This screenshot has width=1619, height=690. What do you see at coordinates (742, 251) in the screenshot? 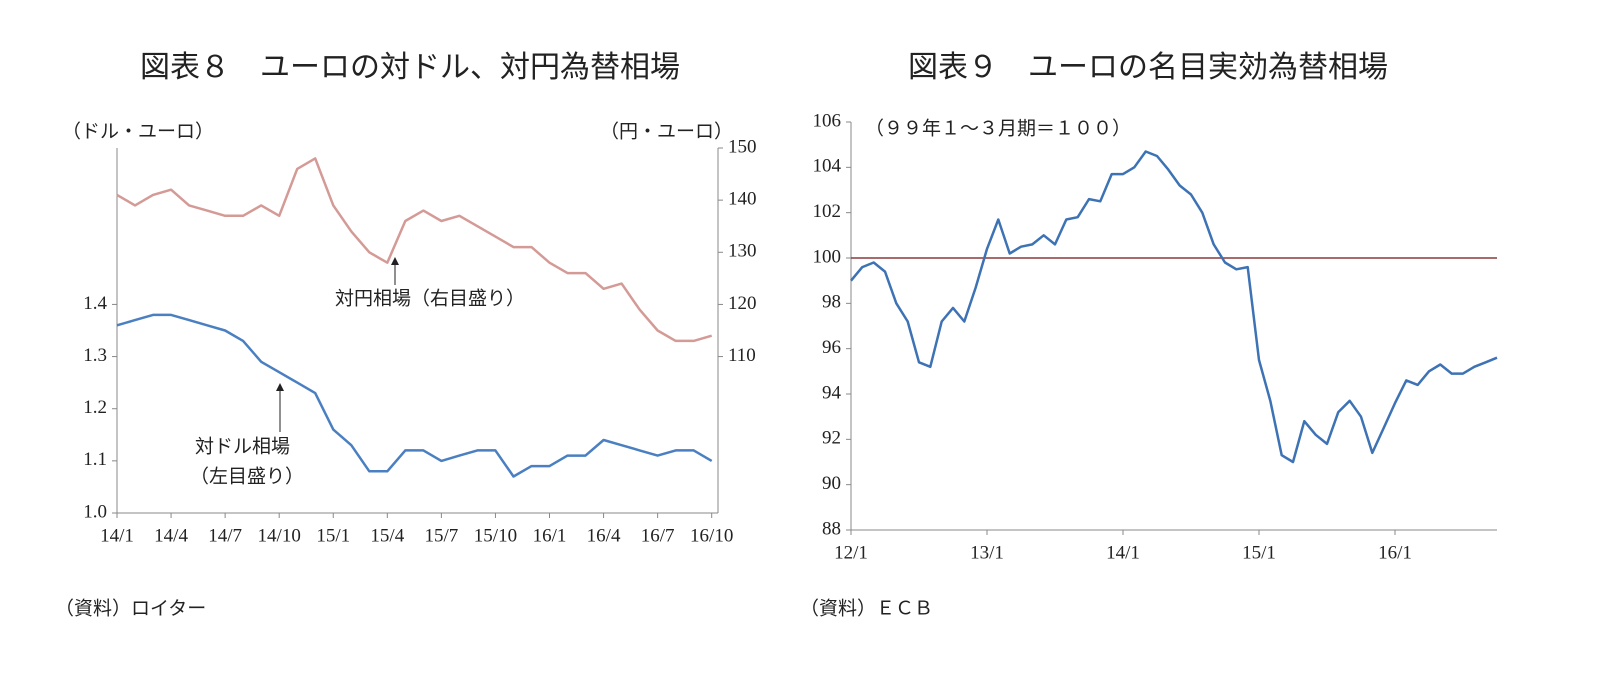
I see `y2-tick-label: 130` at bounding box center [742, 251].